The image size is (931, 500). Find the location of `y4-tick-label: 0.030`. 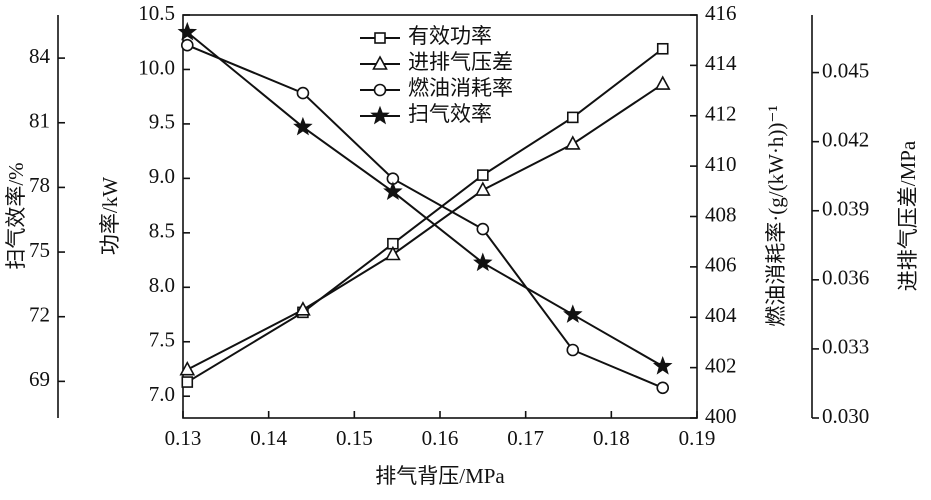

y4-tick-label: 0.030 is located at coordinates (845, 416).